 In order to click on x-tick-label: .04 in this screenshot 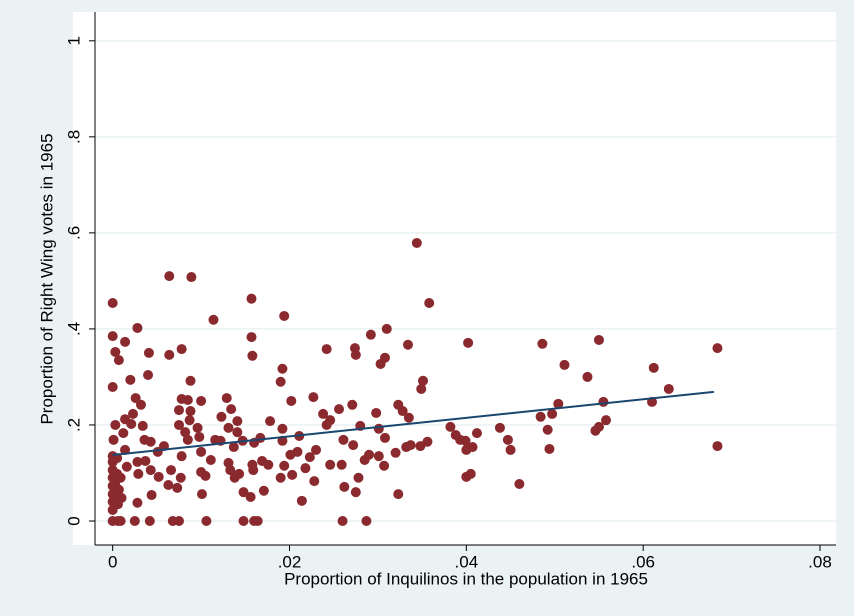, I will do `click(467, 561)`.